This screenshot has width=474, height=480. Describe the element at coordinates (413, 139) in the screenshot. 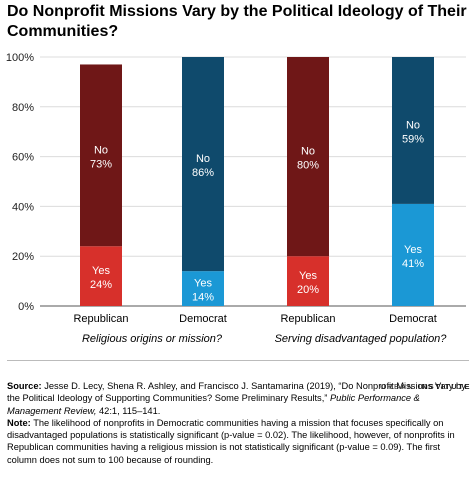

I see `segment-value-no: 59%` at that location.